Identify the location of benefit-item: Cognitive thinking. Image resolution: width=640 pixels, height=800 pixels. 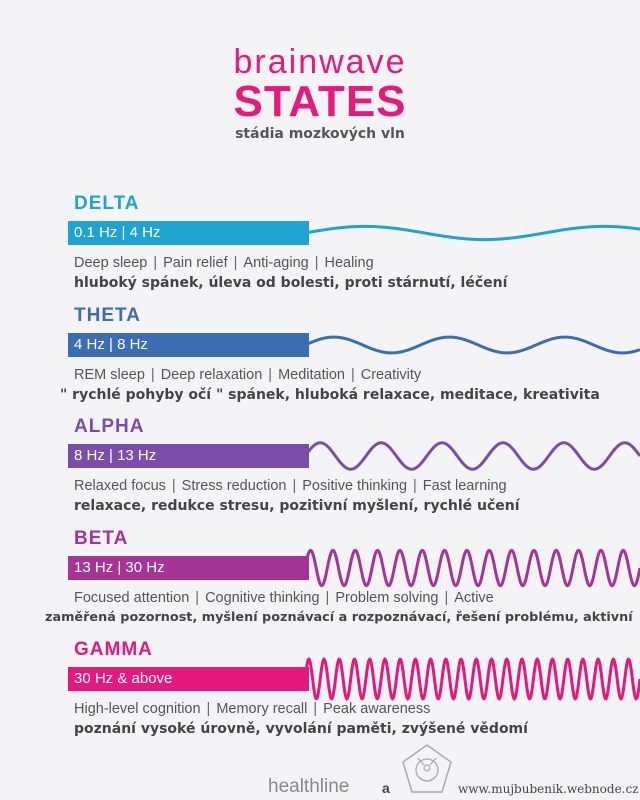
(262, 597).